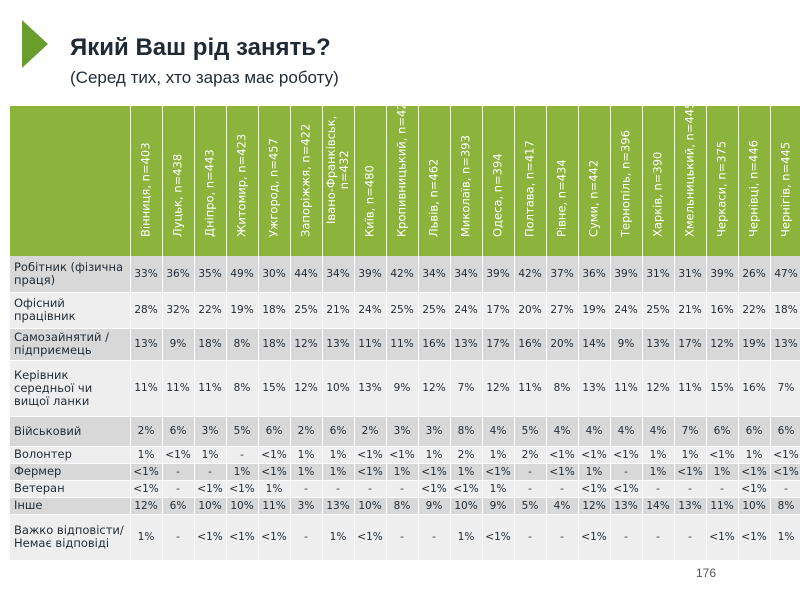 The width and height of the screenshot is (800, 594). Describe the element at coordinates (530, 431) in the screenshot. I see `table-cell: 5%` at that location.